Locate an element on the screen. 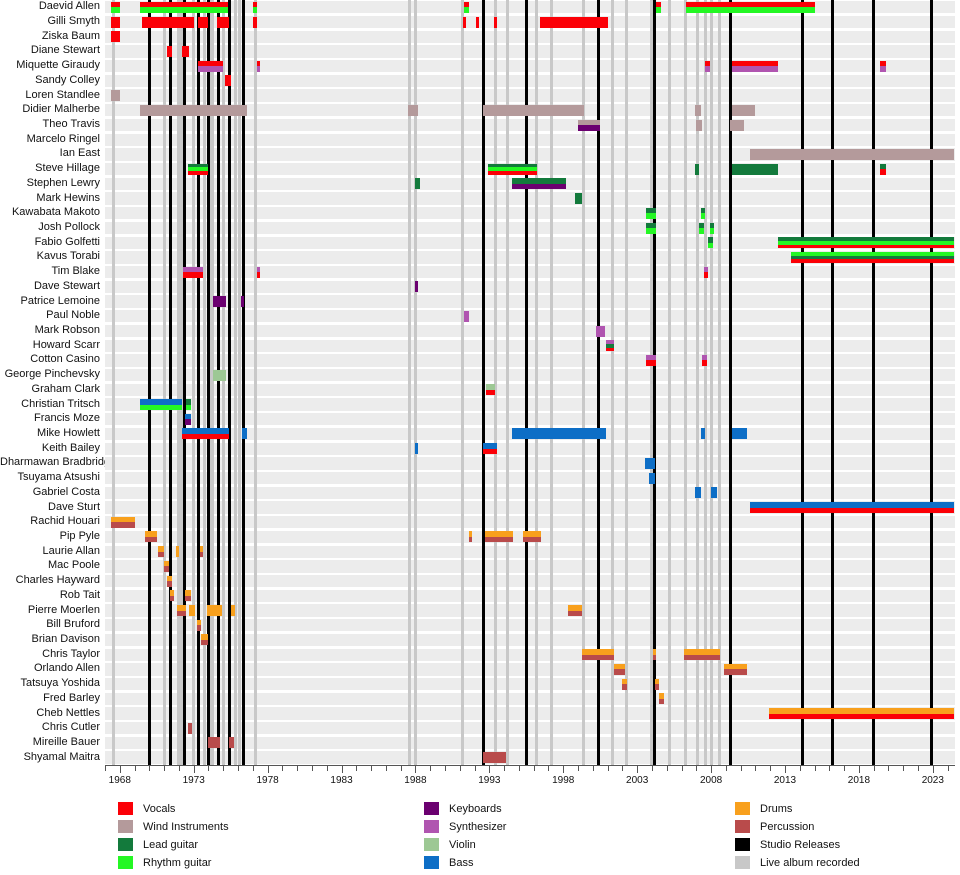  legend-item-studio: Studio Releases is located at coordinates (797, 844).